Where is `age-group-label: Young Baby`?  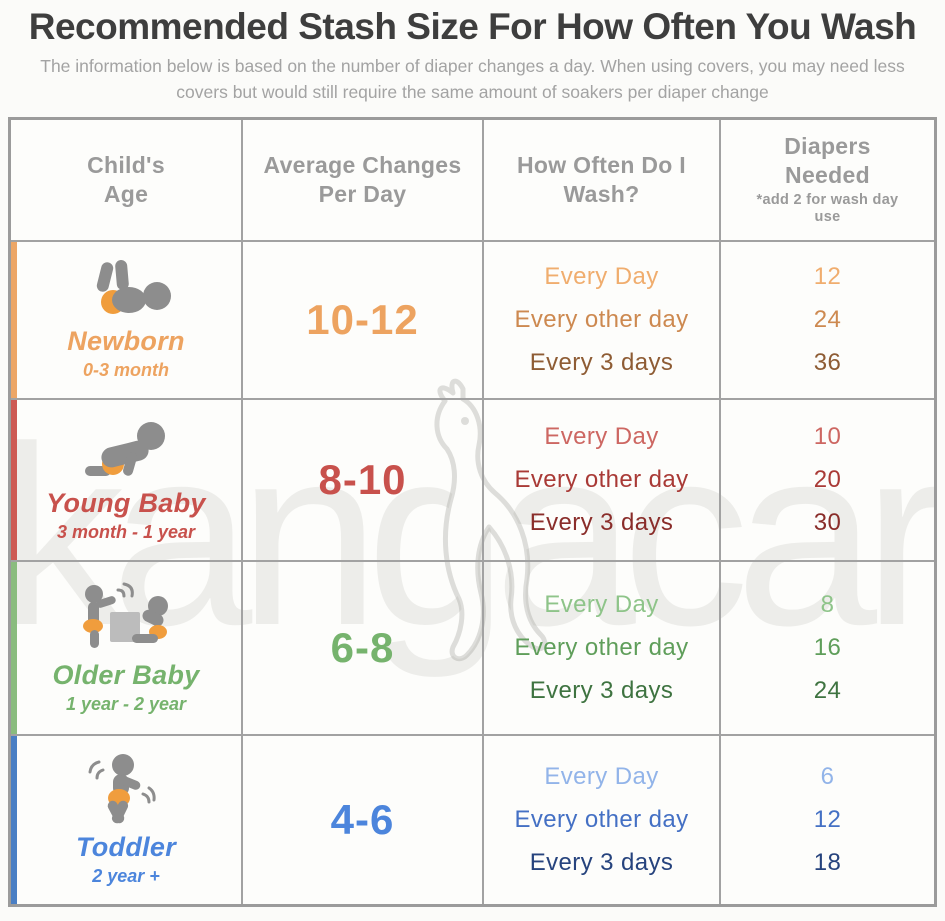
age-group-label: Young Baby is located at coordinates (126, 503).